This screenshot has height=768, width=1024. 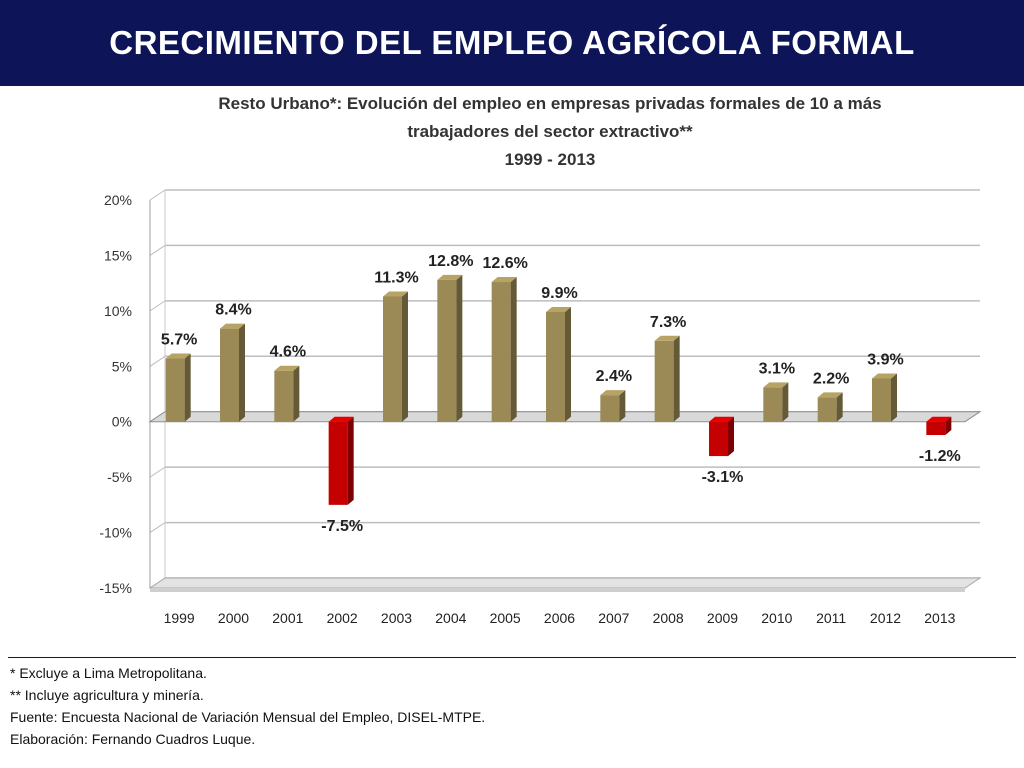 What do you see at coordinates (115, 533) in the screenshot?
I see `y-tick-label: -10%` at bounding box center [115, 533].